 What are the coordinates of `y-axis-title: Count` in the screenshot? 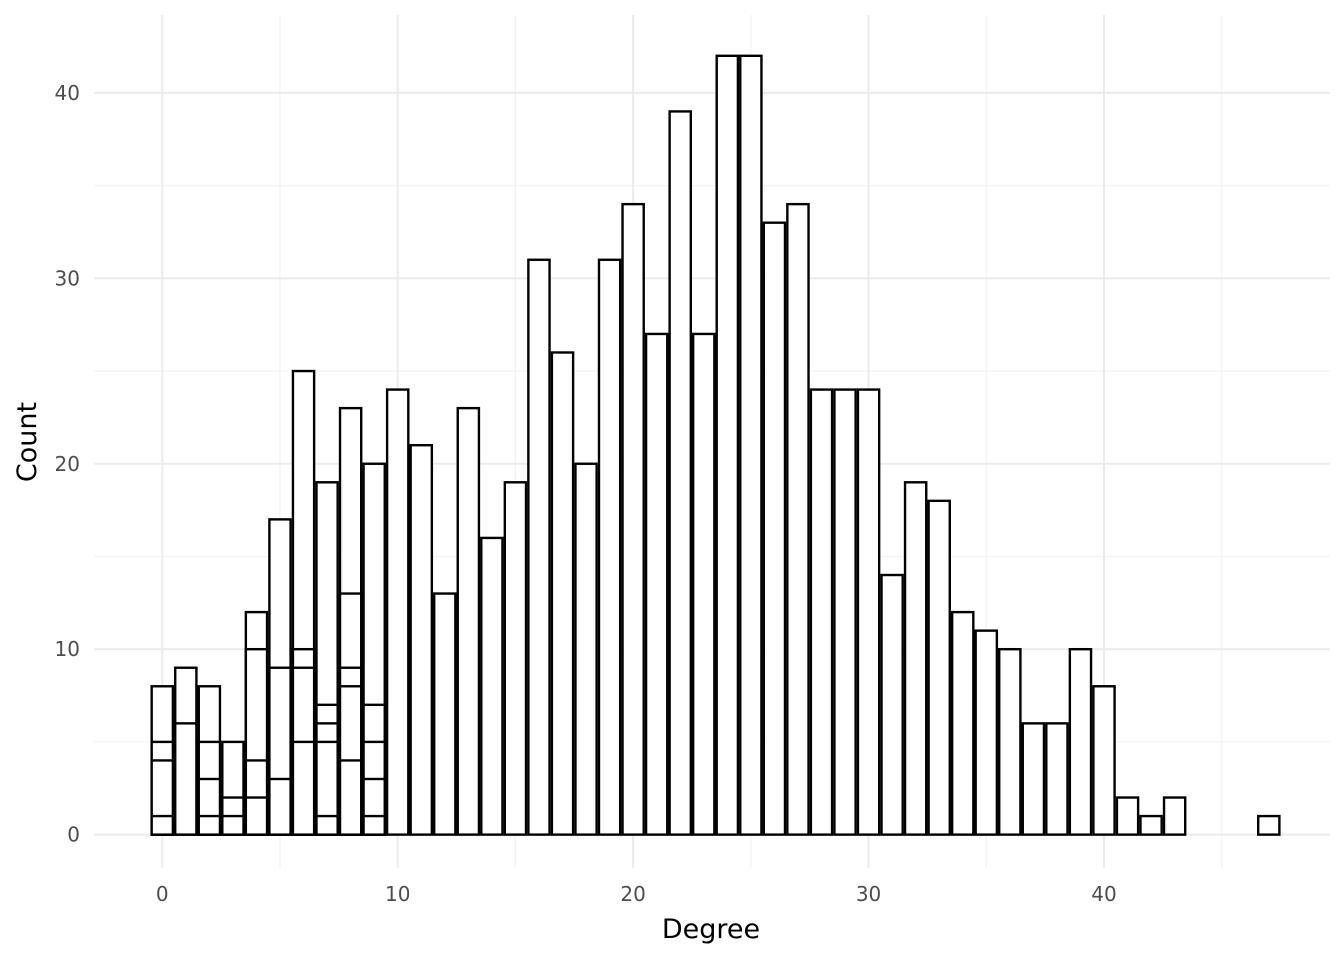 It's located at (27, 442).